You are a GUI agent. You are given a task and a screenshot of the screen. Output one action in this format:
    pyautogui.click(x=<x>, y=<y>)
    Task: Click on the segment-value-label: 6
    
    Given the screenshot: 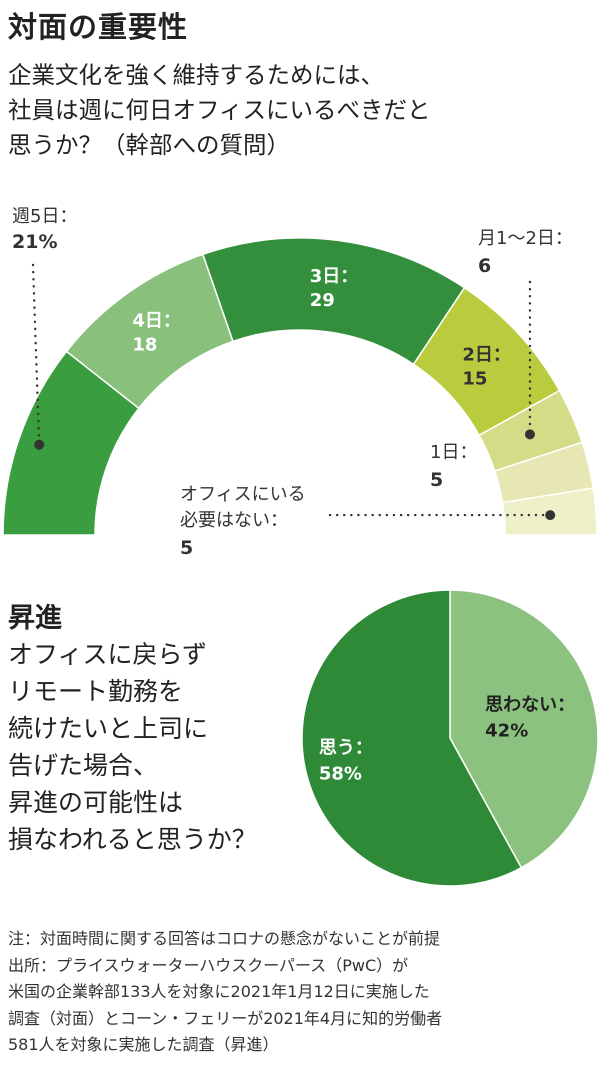 What is the action you would take?
    pyautogui.click(x=484, y=266)
    